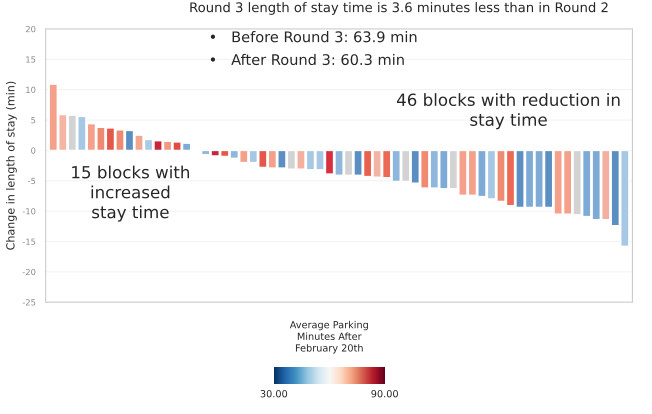 The width and height of the screenshot is (652, 414). What do you see at coordinates (329, 337) in the screenshot?
I see `color-bar-title: Average Parking Minutes After February 20th` at bounding box center [329, 337].